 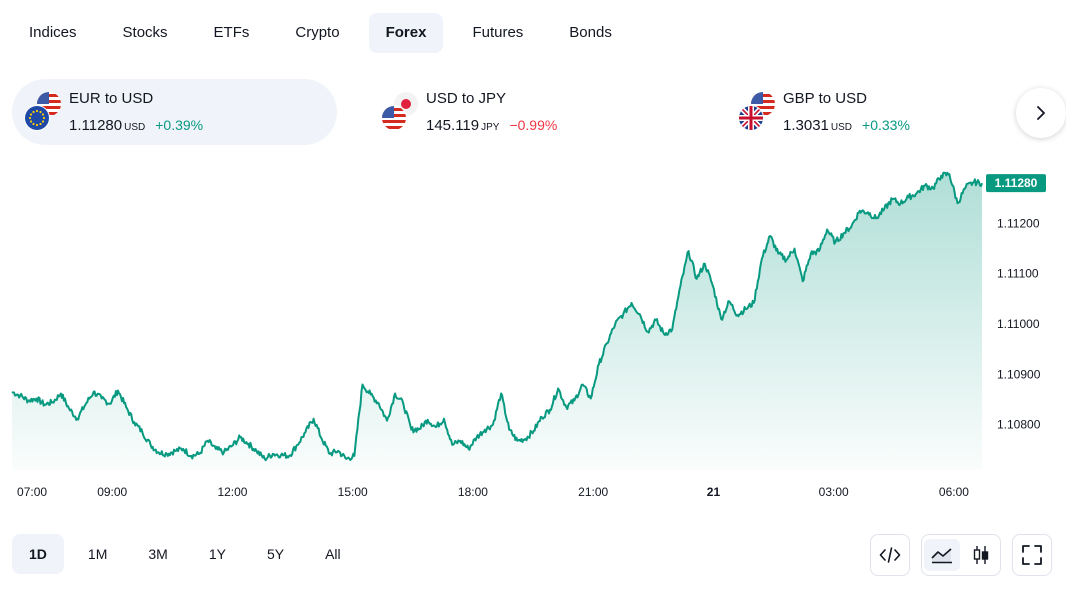 I want to click on y-tick-label: 1.11100, so click(x=1018, y=274).